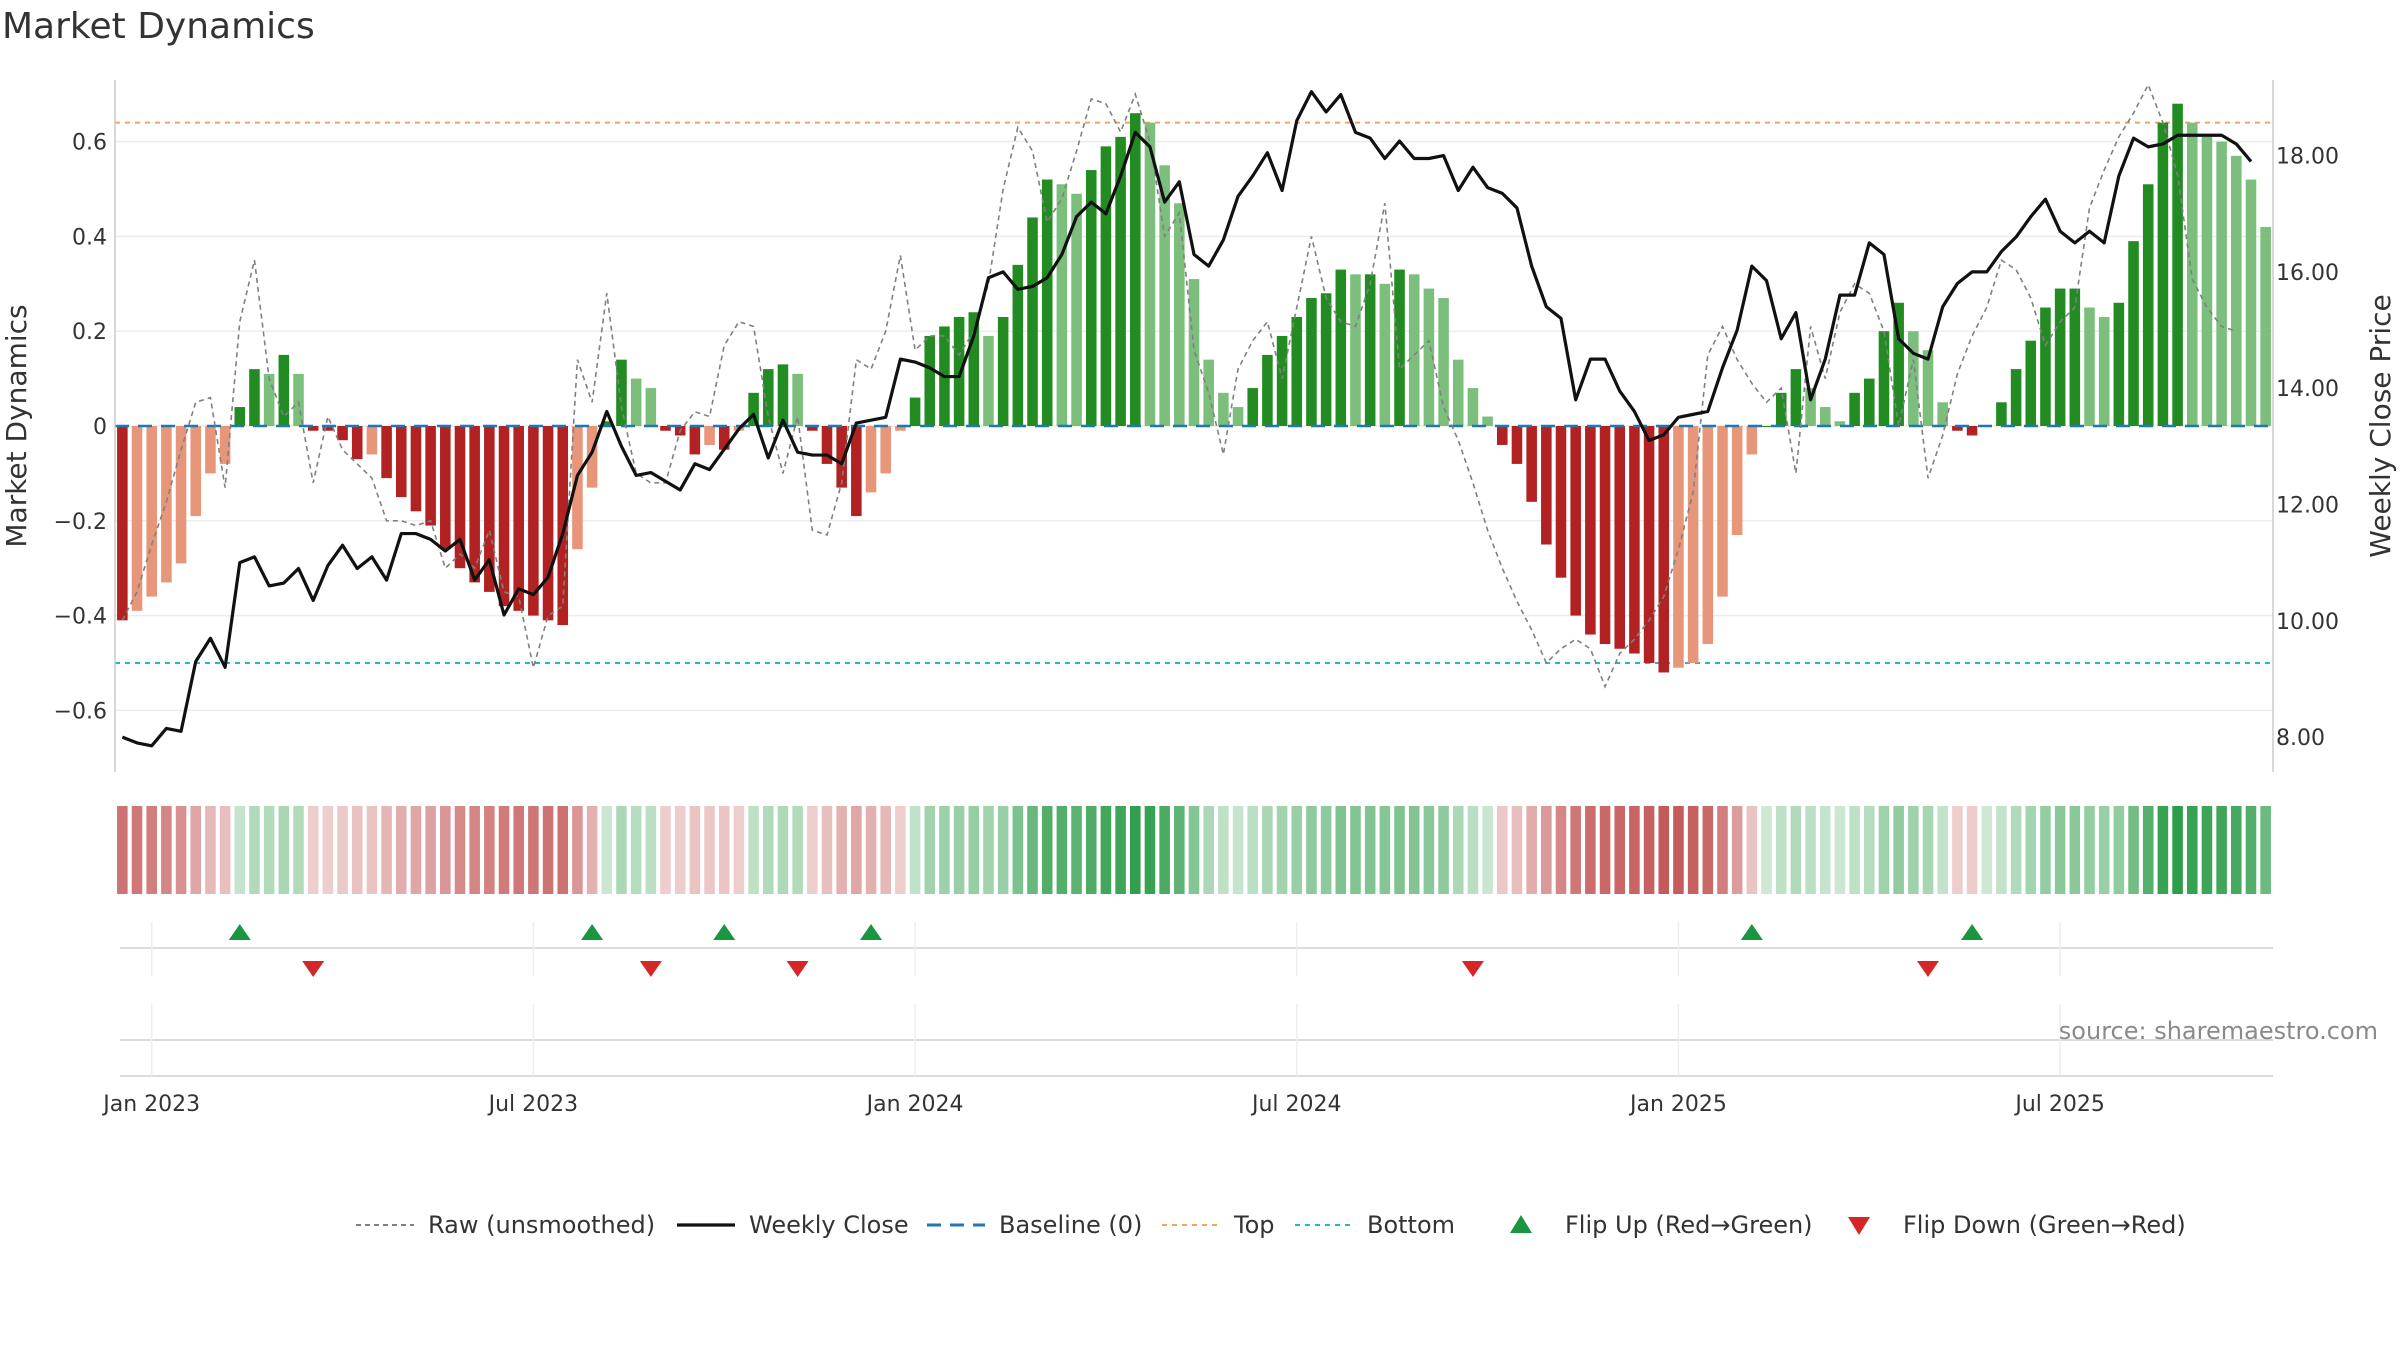 This screenshot has height=1350, width=2400. Describe the element at coordinates (533, 1104) in the screenshot. I see `x-tick-label: Jul 2023` at that location.